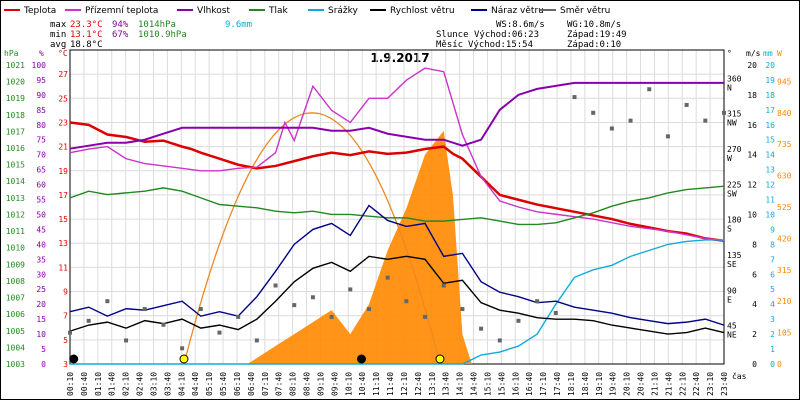  Describe the element at coordinates (770, 125) in the screenshot. I see `tick-label-mm: 16` at that location.